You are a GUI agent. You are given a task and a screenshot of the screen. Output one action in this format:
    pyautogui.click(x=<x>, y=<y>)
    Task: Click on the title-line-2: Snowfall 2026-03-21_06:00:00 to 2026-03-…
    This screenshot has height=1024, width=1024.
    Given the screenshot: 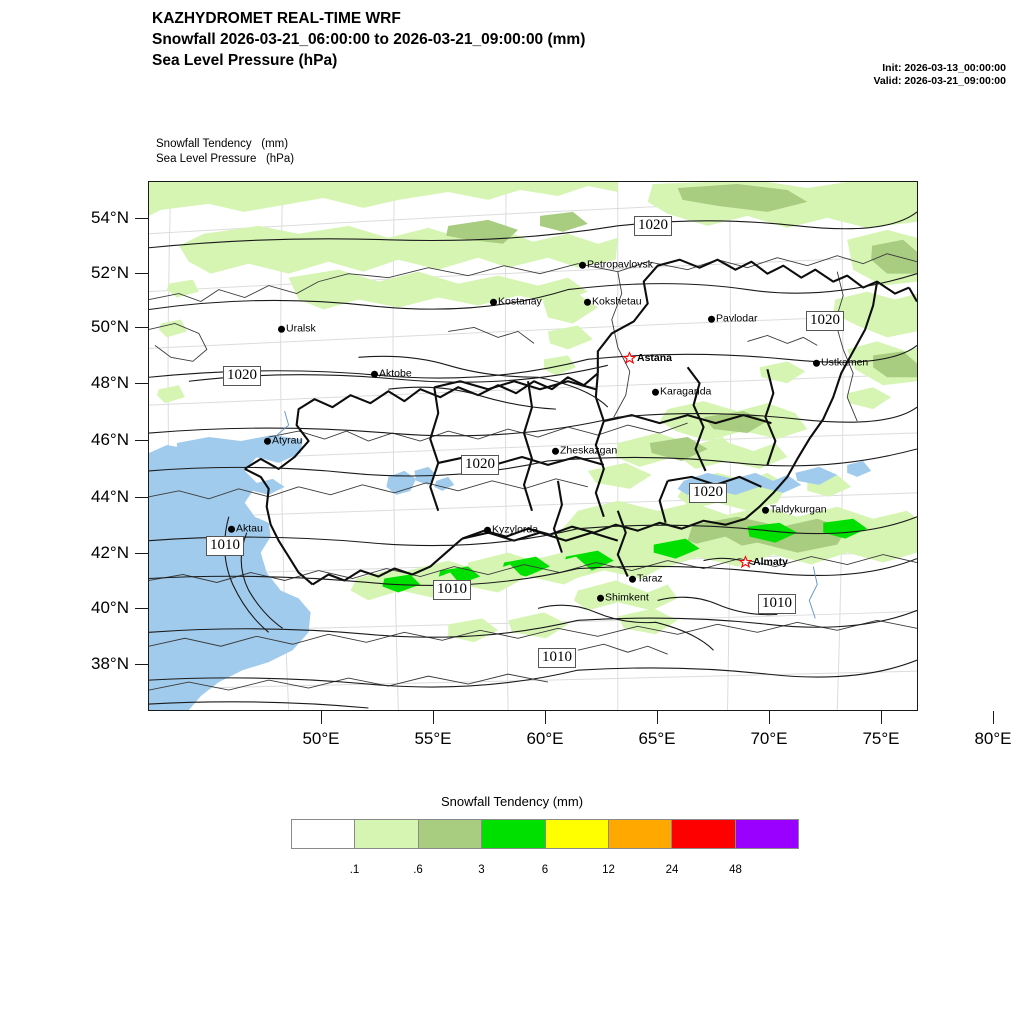 What is the action you would take?
    pyautogui.click(x=369, y=39)
    